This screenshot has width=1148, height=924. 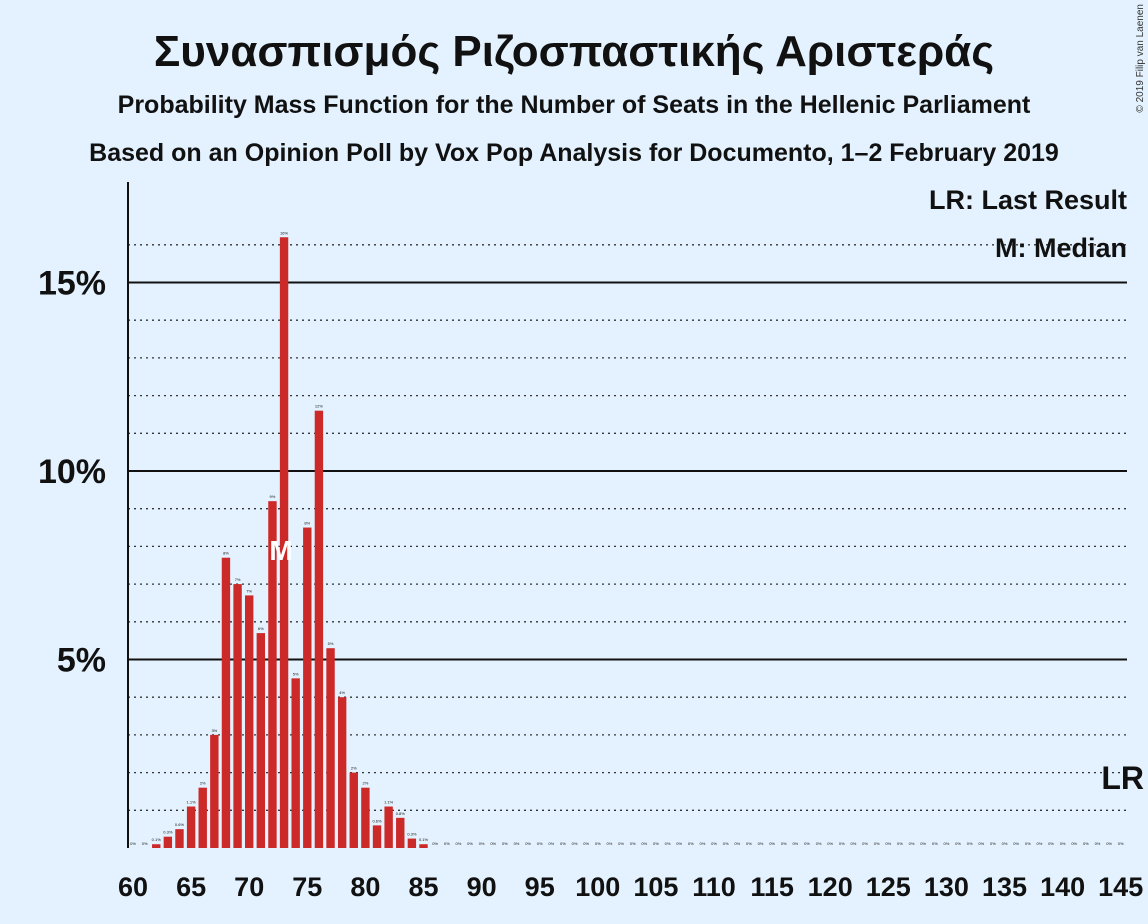 What do you see at coordinates (191, 887) in the screenshot?
I see `x-tick-label: 65` at bounding box center [191, 887].